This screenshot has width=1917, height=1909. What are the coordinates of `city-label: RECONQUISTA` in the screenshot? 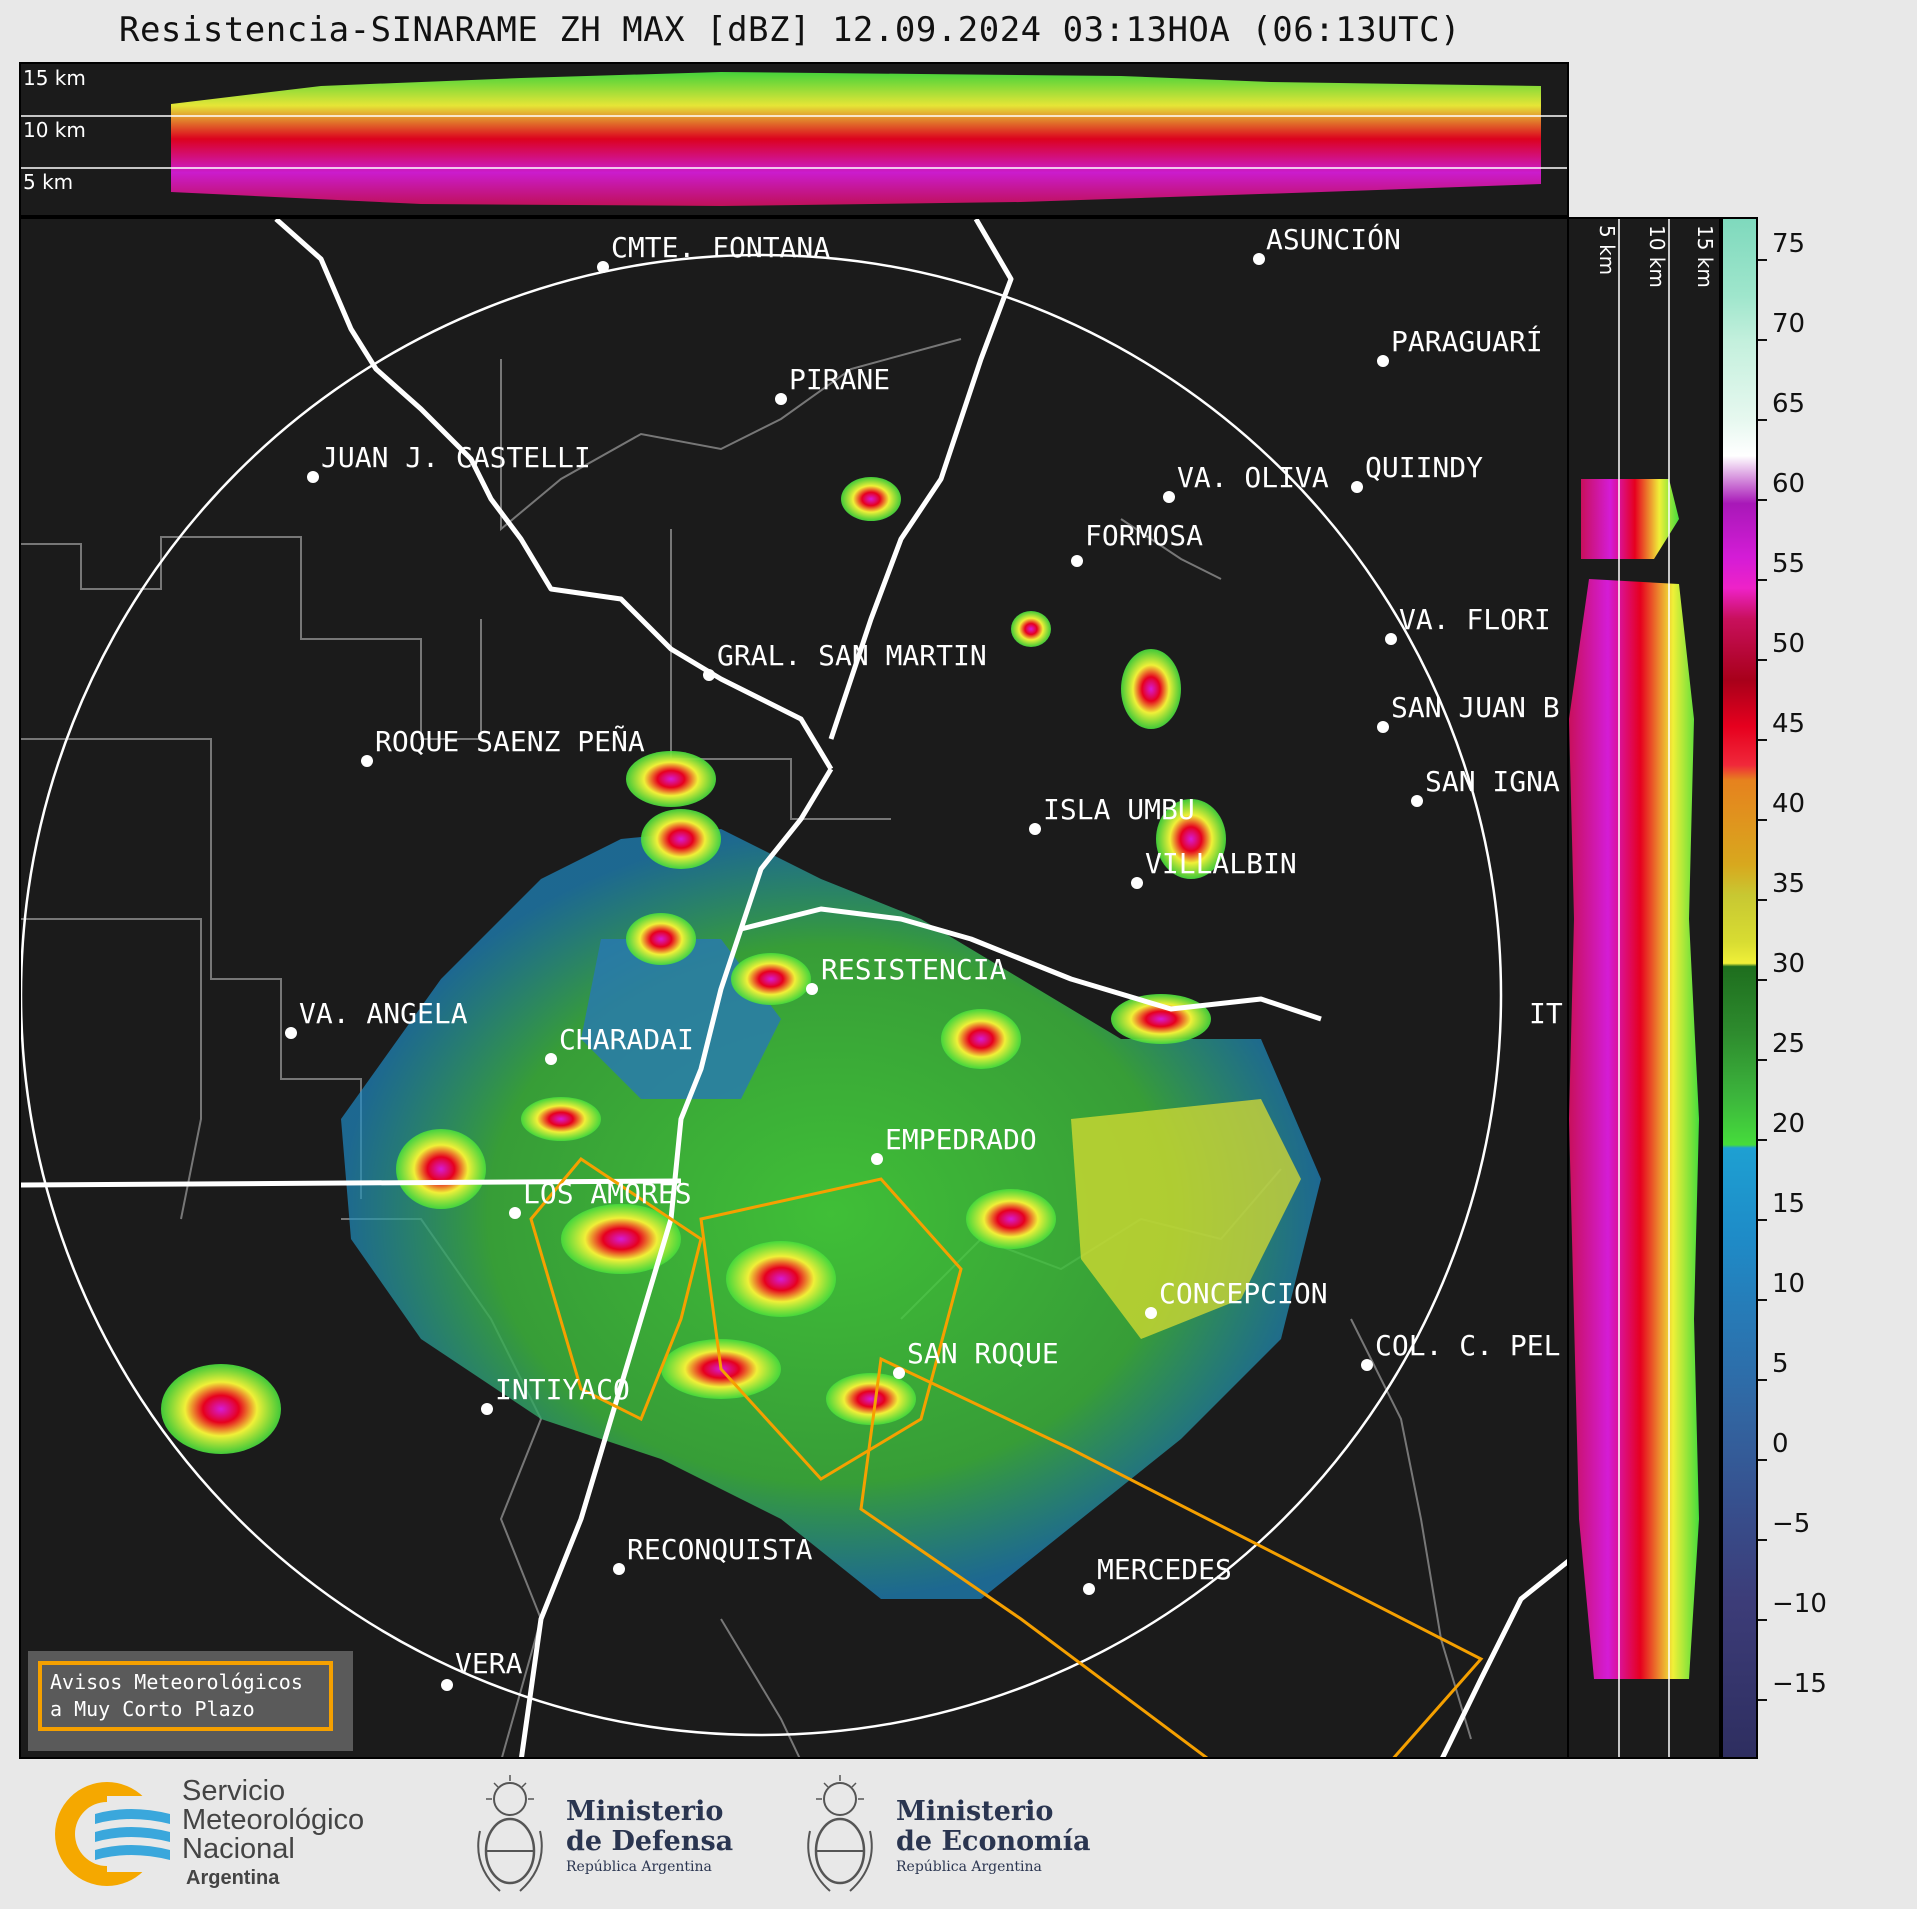 It's located at (720, 1549).